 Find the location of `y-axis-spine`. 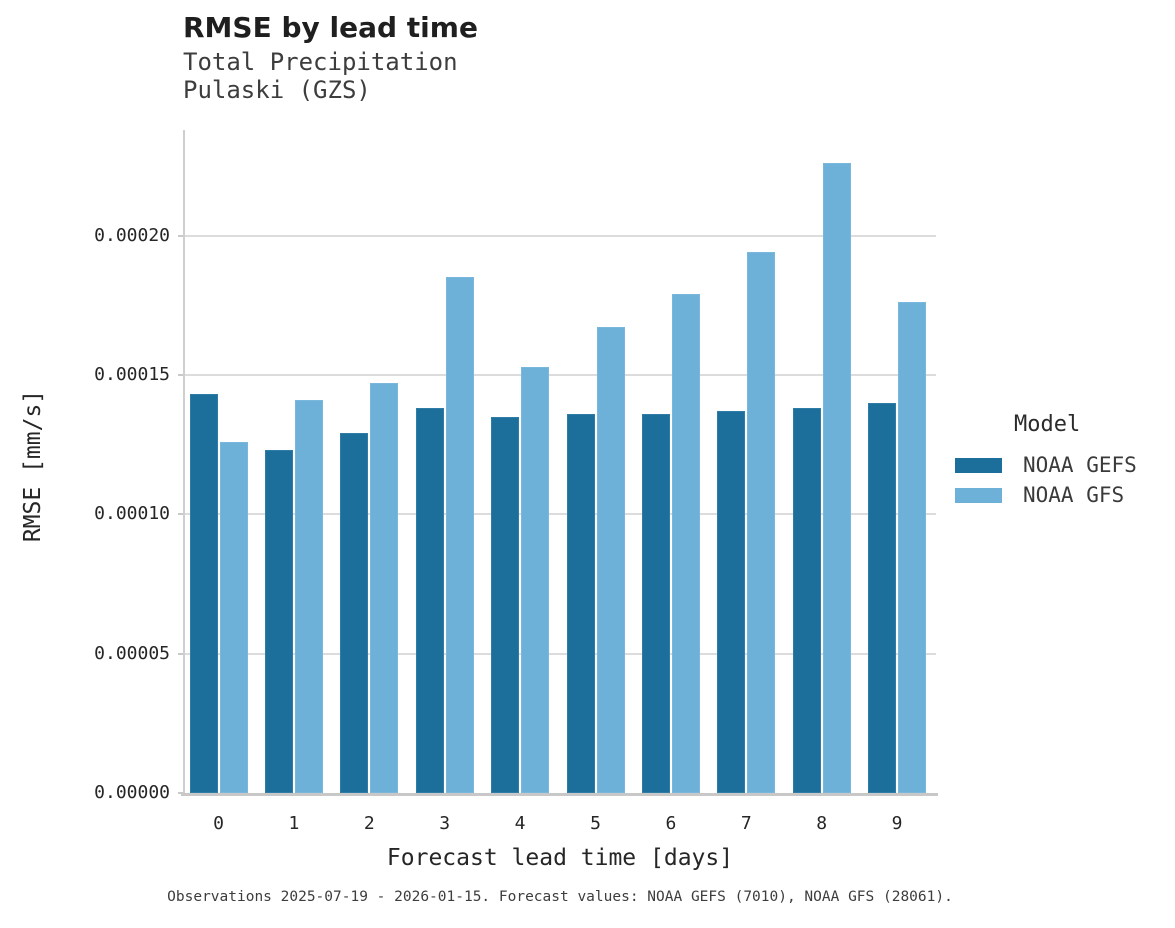

y-axis-spine is located at coordinates (184, 463).